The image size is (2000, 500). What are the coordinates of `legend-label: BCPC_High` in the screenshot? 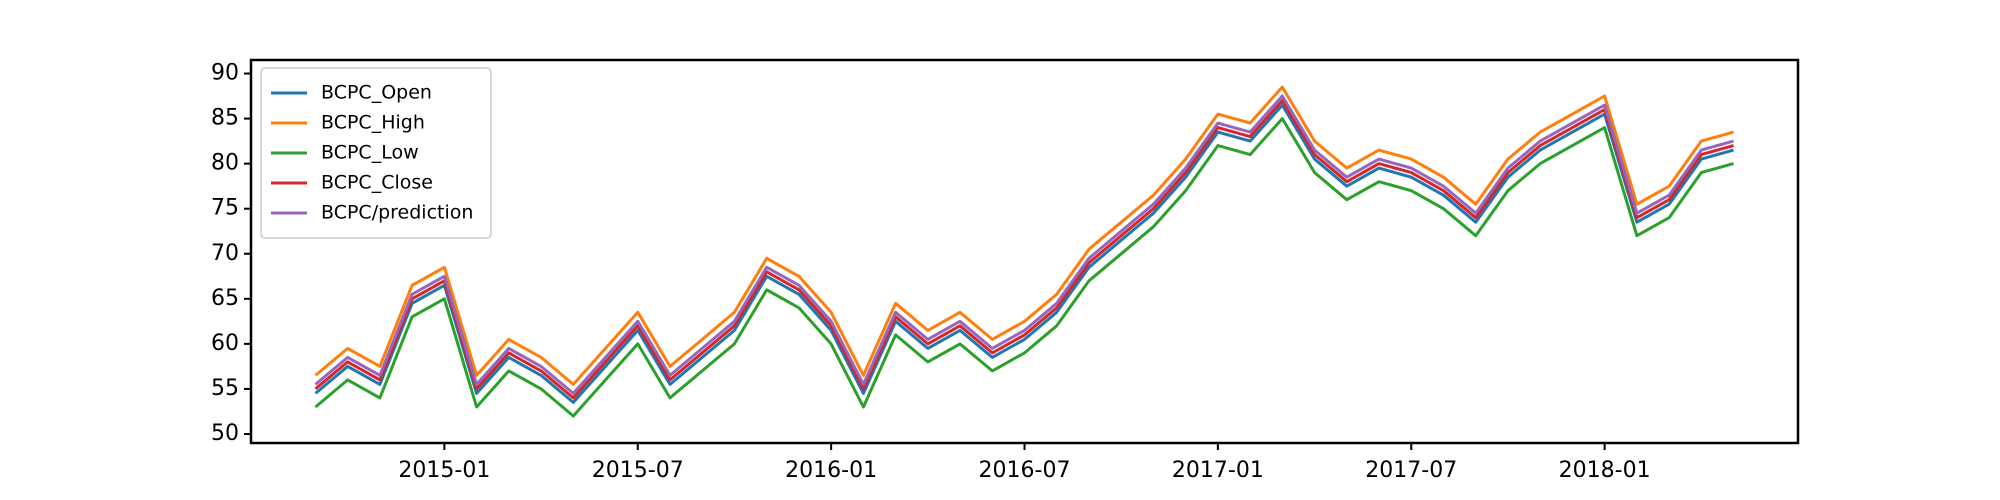 It's located at (373, 123).